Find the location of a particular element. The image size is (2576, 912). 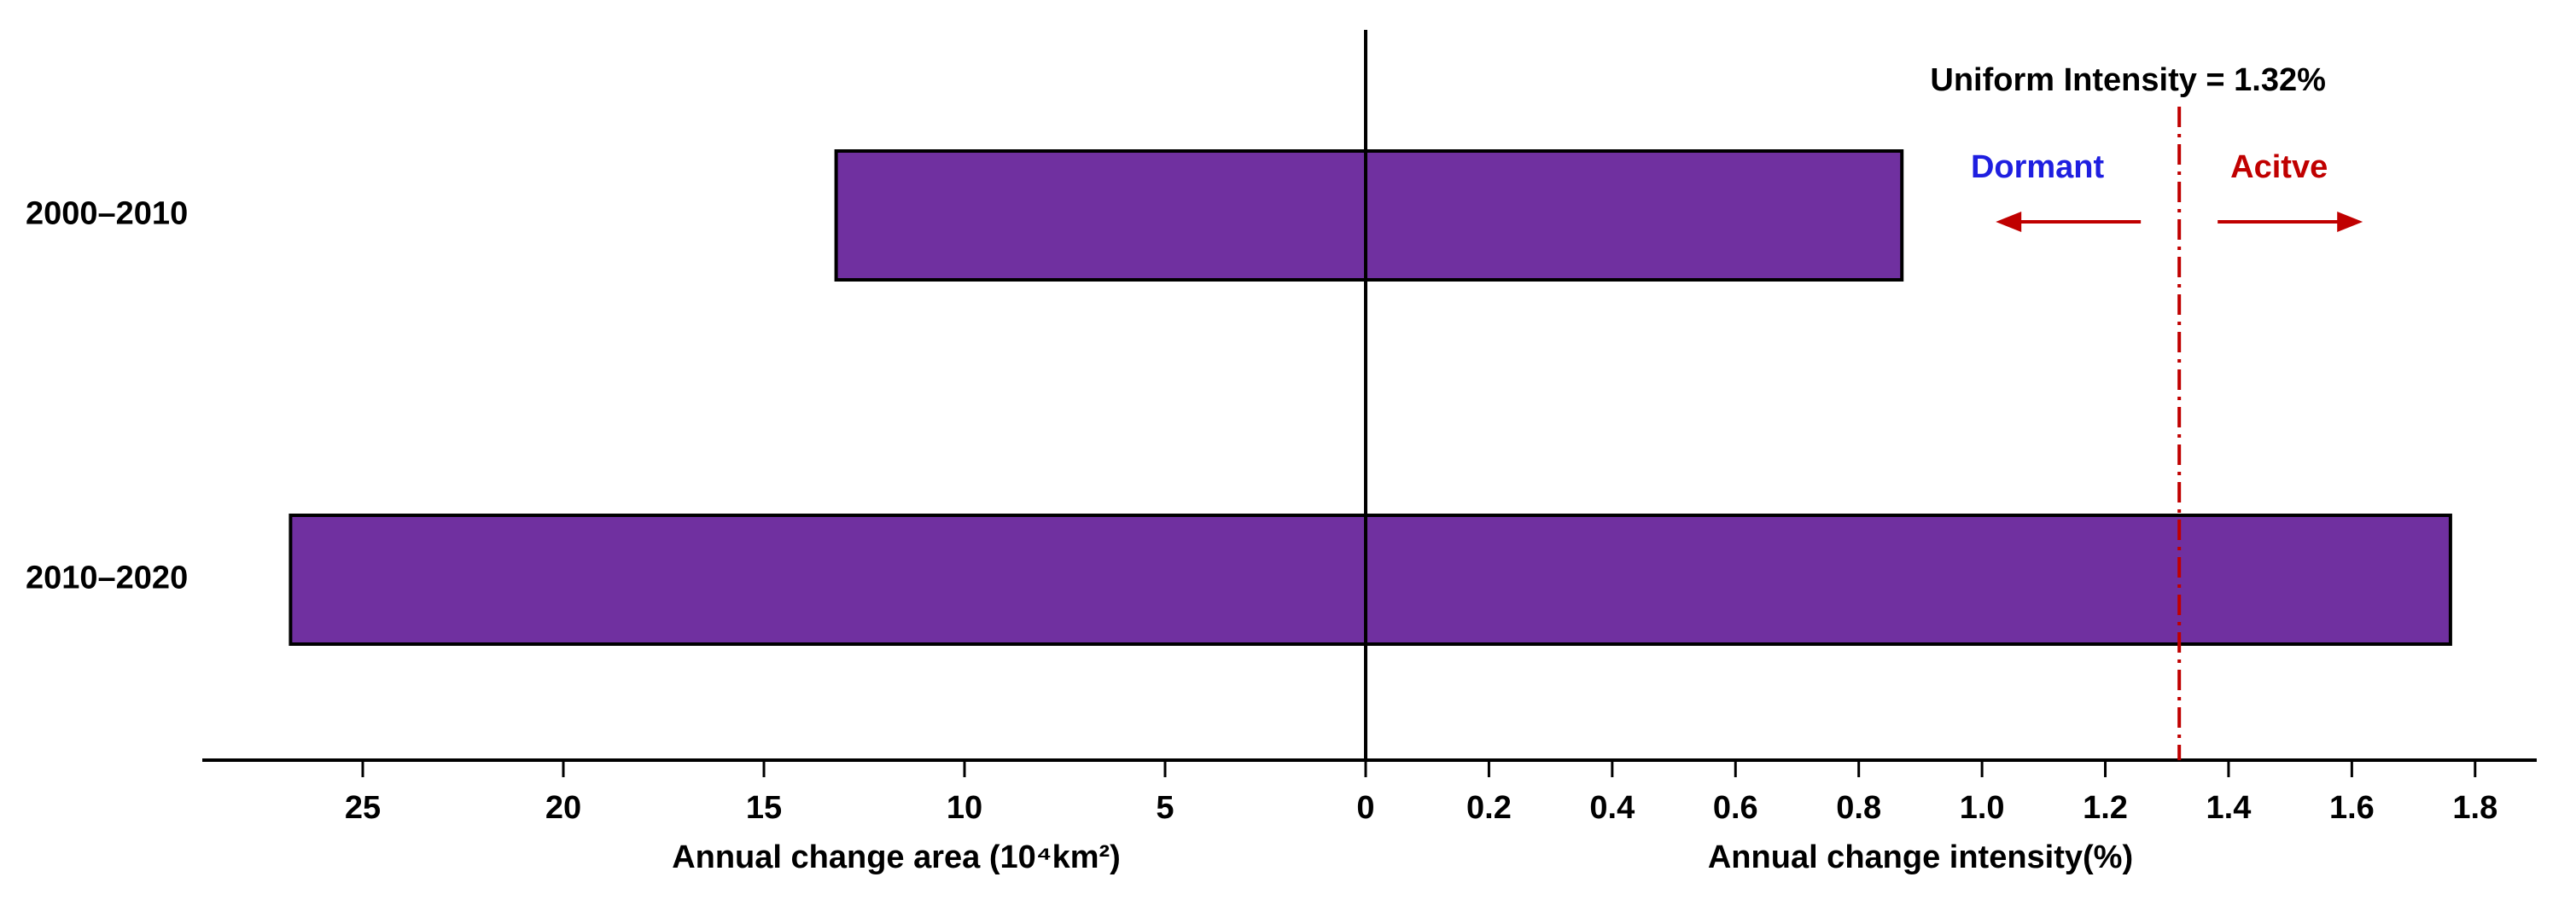

arrowhead-left is located at coordinates (2009, 222).